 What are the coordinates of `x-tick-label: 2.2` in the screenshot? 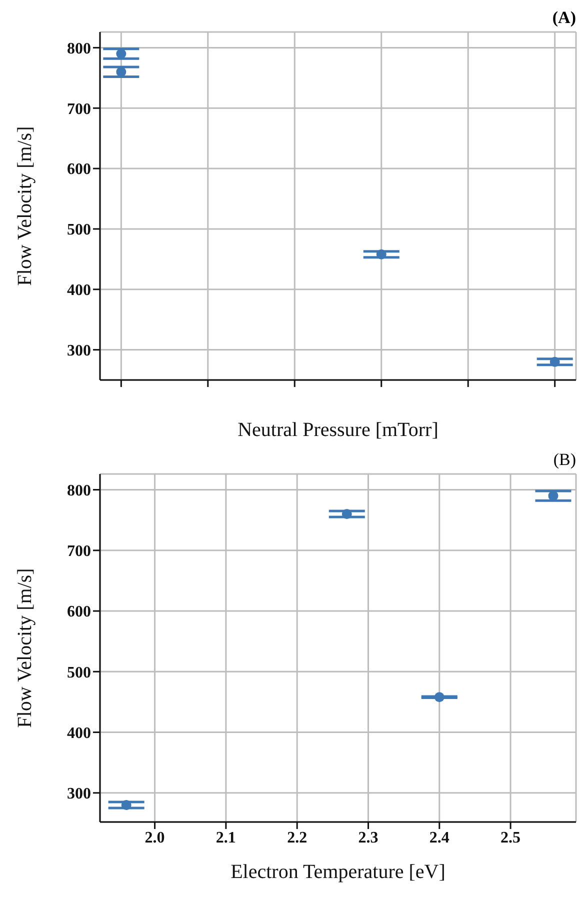 It's located at (297, 837).